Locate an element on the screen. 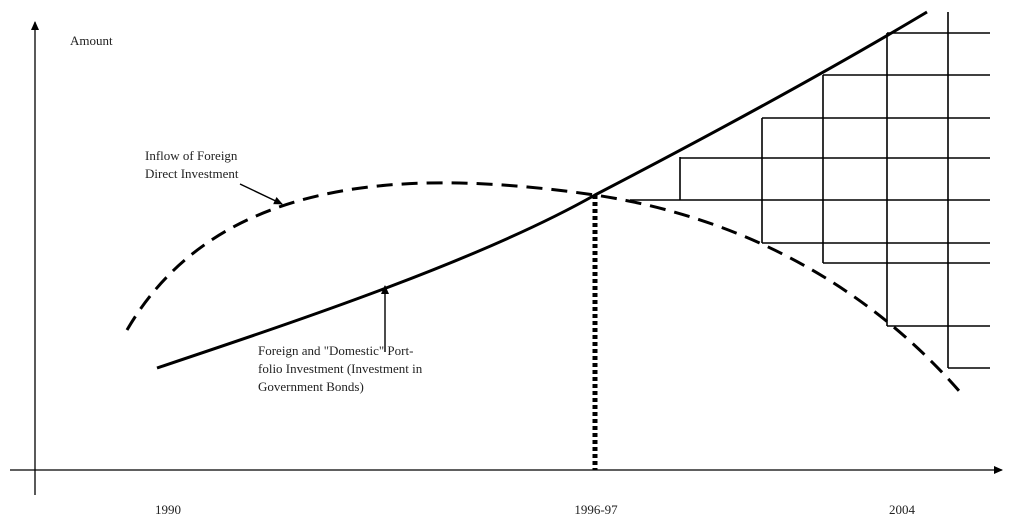 The image size is (1020, 523). annotation: folio Investment (Investment in is located at coordinates (340, 368).